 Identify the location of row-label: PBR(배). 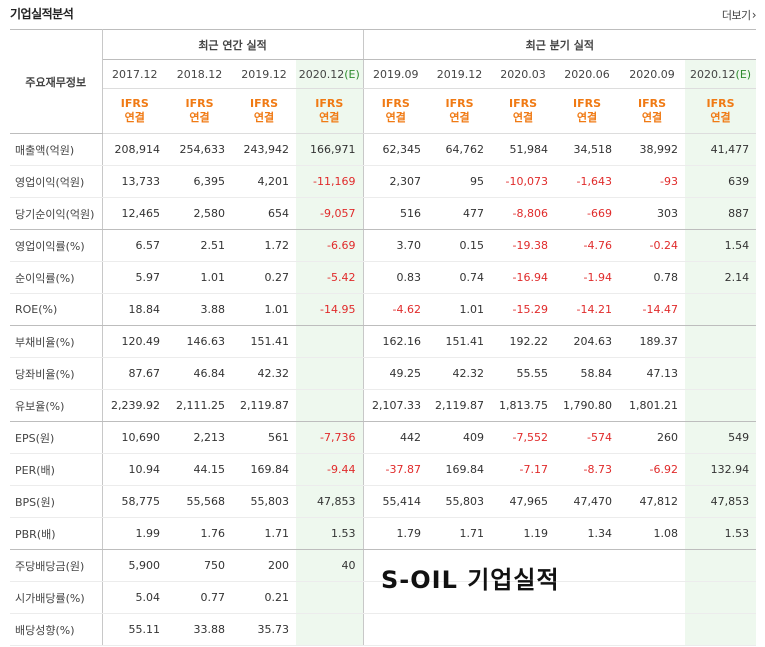
(56, 533).